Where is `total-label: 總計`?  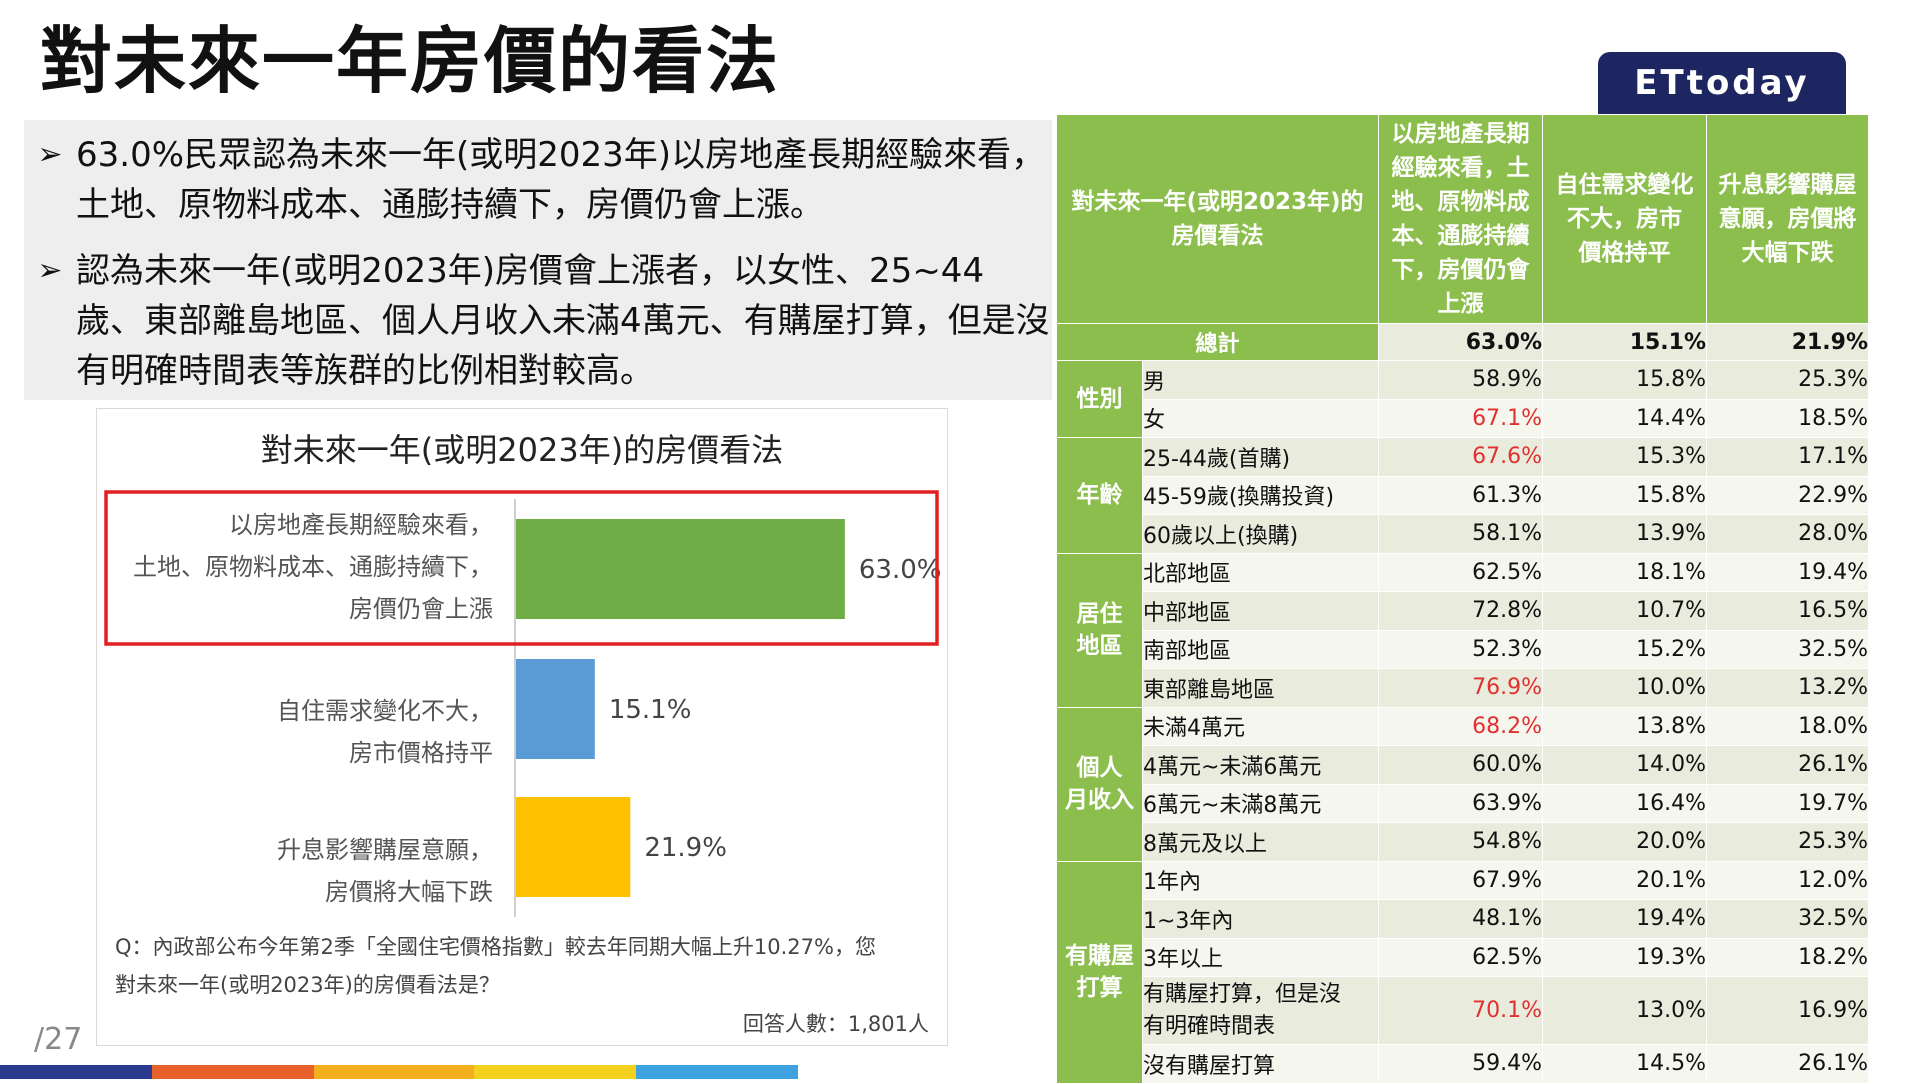 total-label: 總計 is located at coordinates (1217, 342).